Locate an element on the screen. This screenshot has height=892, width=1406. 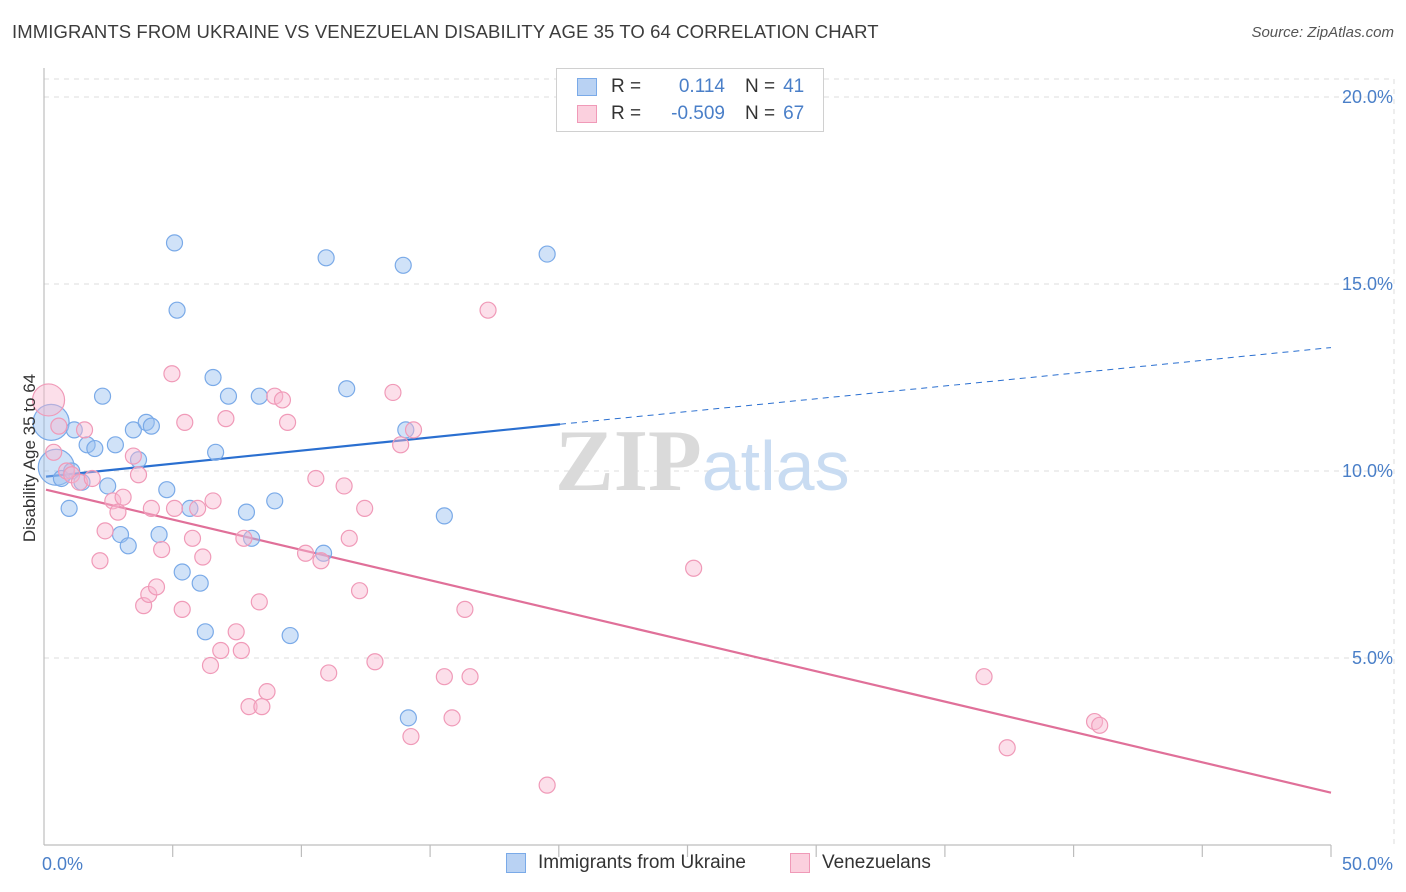
y-tick-label: 10.0% is located at coordinates (1367, 471).